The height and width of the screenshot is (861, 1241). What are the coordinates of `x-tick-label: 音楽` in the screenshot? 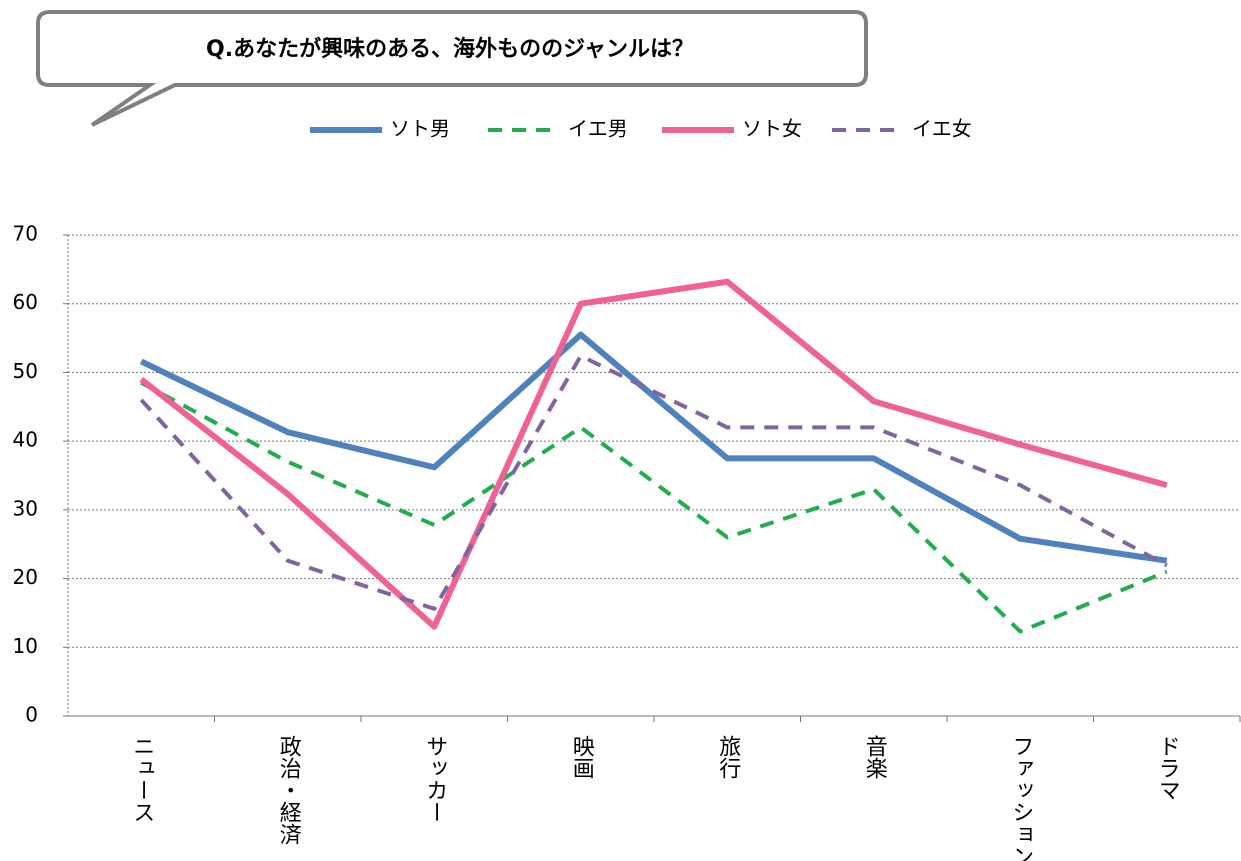 It's located at (875, 757).